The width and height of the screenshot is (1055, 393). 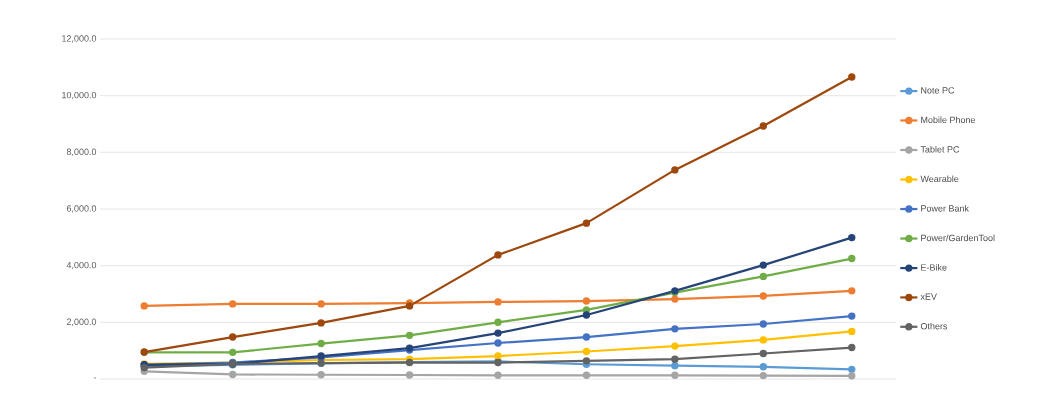 What do you see at coordinates (81, 209) in the screenshot?
I see `y-tick-label: 6,000.0` at bounding box center [81, 209].